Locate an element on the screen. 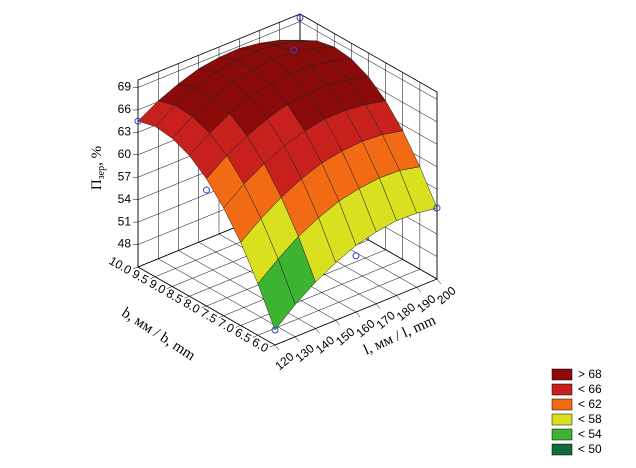 Image resolution: width=636 pixels, height=468 pixels. z-label-unit: , % is located at coordinates (97, 156).